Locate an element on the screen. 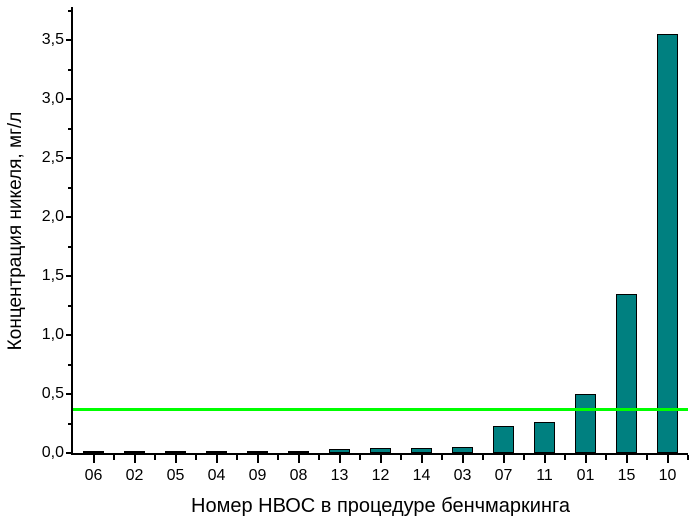  x-tick-label: 15 is located at coordinates (626, 475).